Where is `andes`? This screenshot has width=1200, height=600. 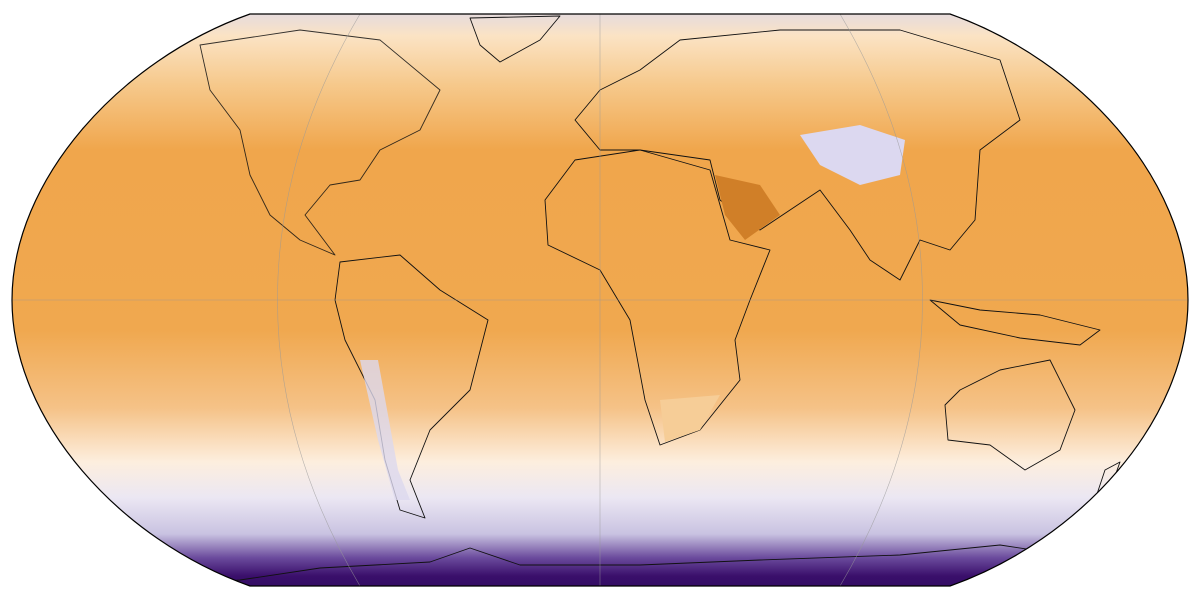
andes is located at coordinates (385, 430).